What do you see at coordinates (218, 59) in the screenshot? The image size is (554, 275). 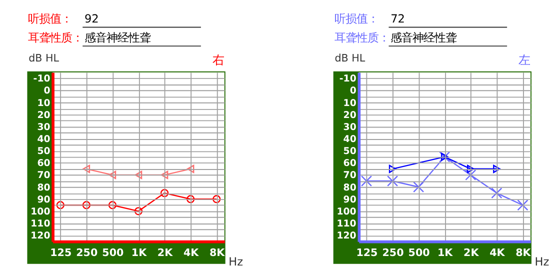 I see `chart-title: 右` at bounding box center [218, 59].